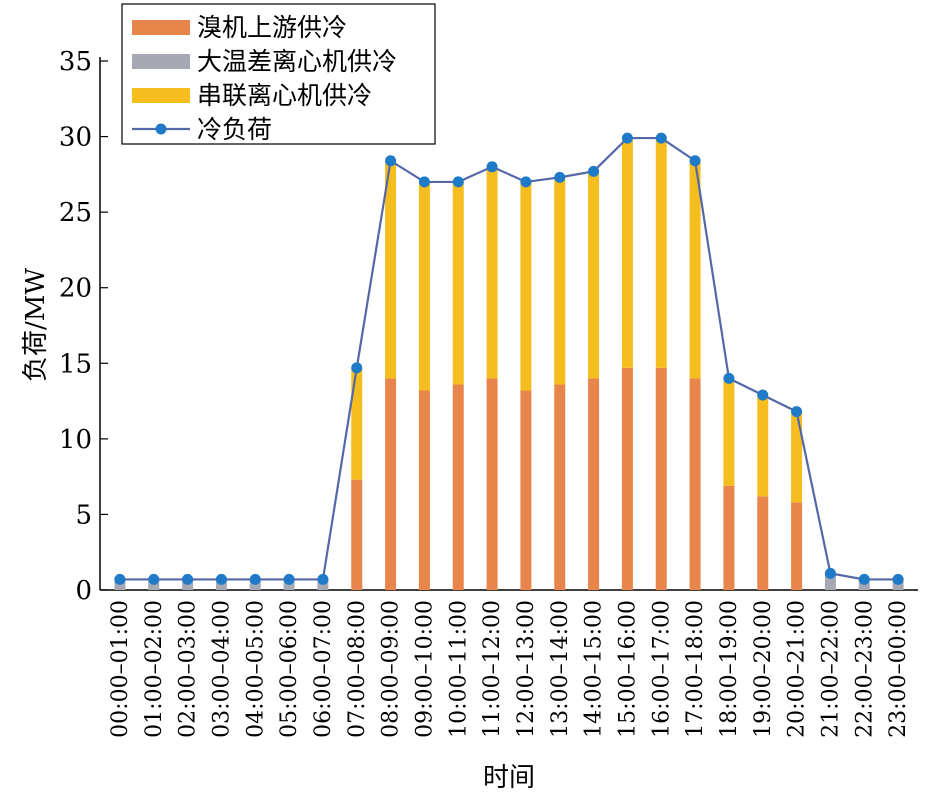 The image size is (945, 798). Describe the element at coordinates (75, 138) in the screenshot. I see `y-tick-label: 30` at that location.